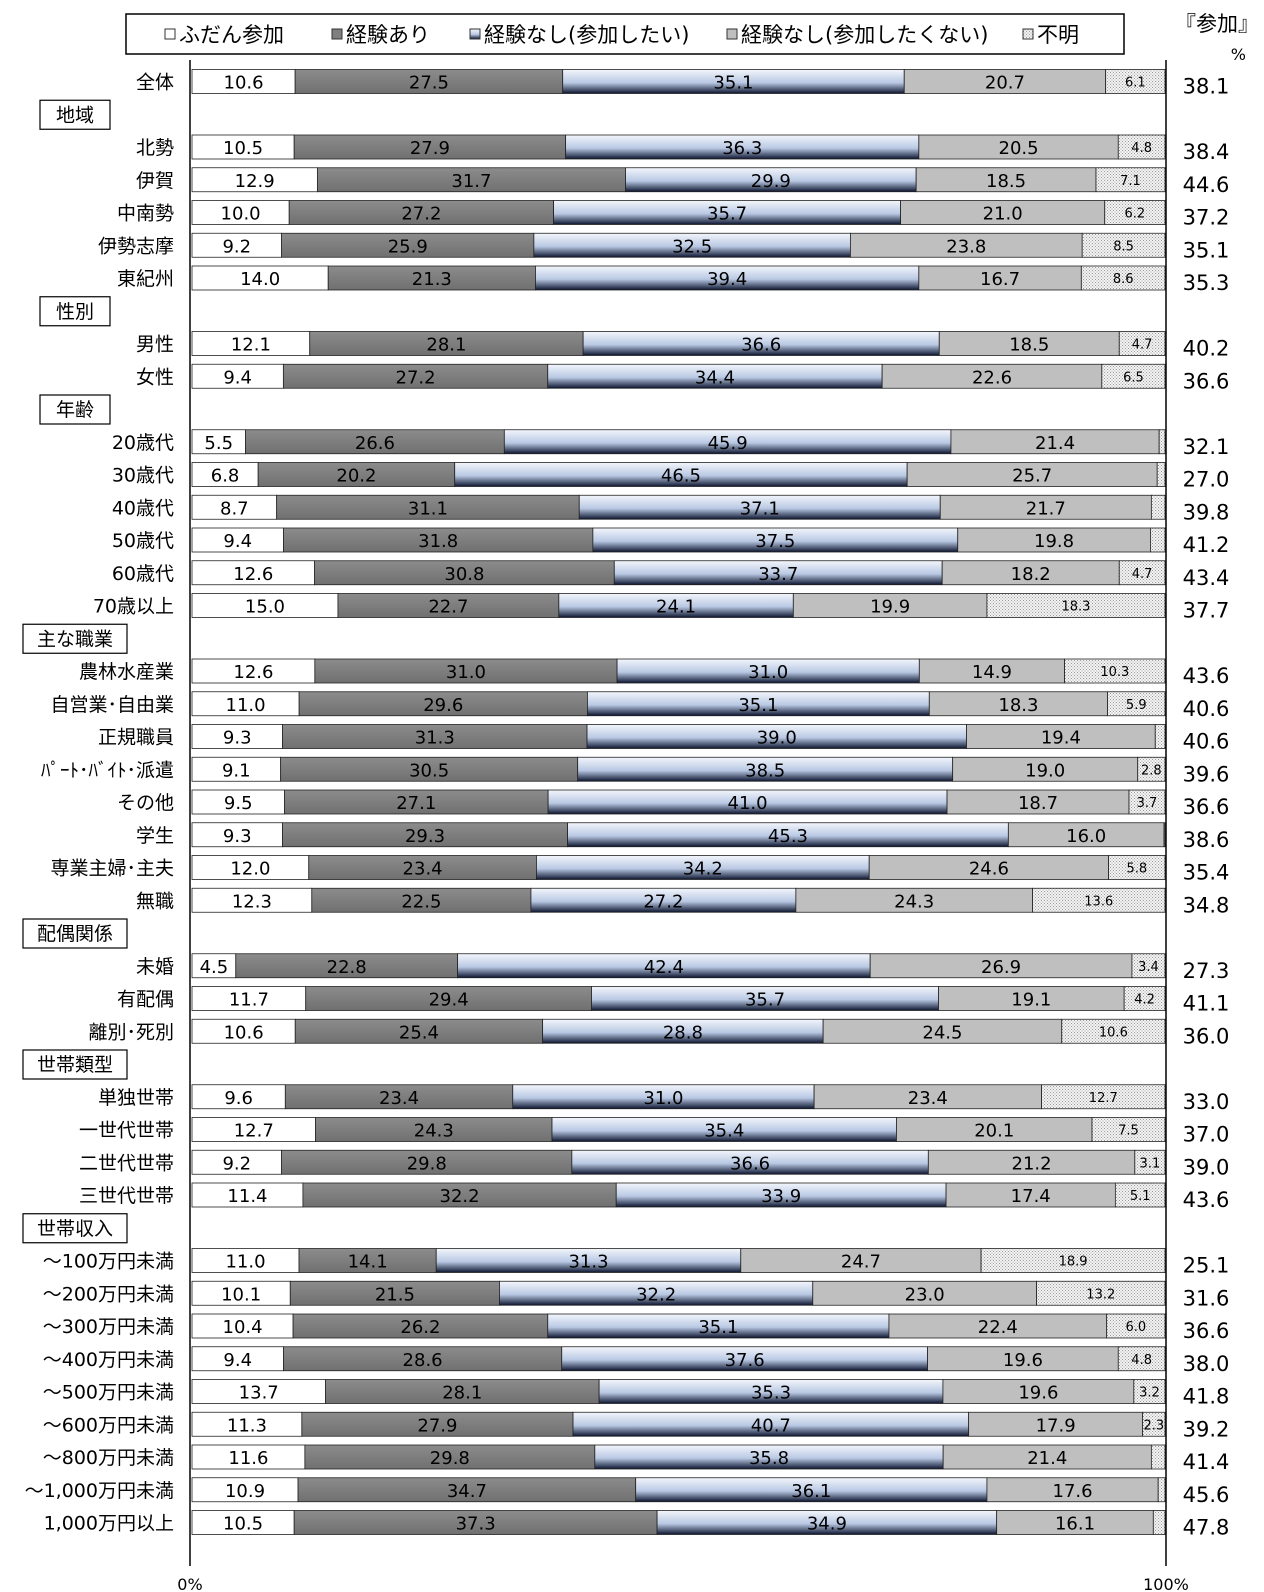 The width and height of the screenshot is (1264, 1592). I want to click on bar-value-38-1: 26.2, so click(420, 1327).